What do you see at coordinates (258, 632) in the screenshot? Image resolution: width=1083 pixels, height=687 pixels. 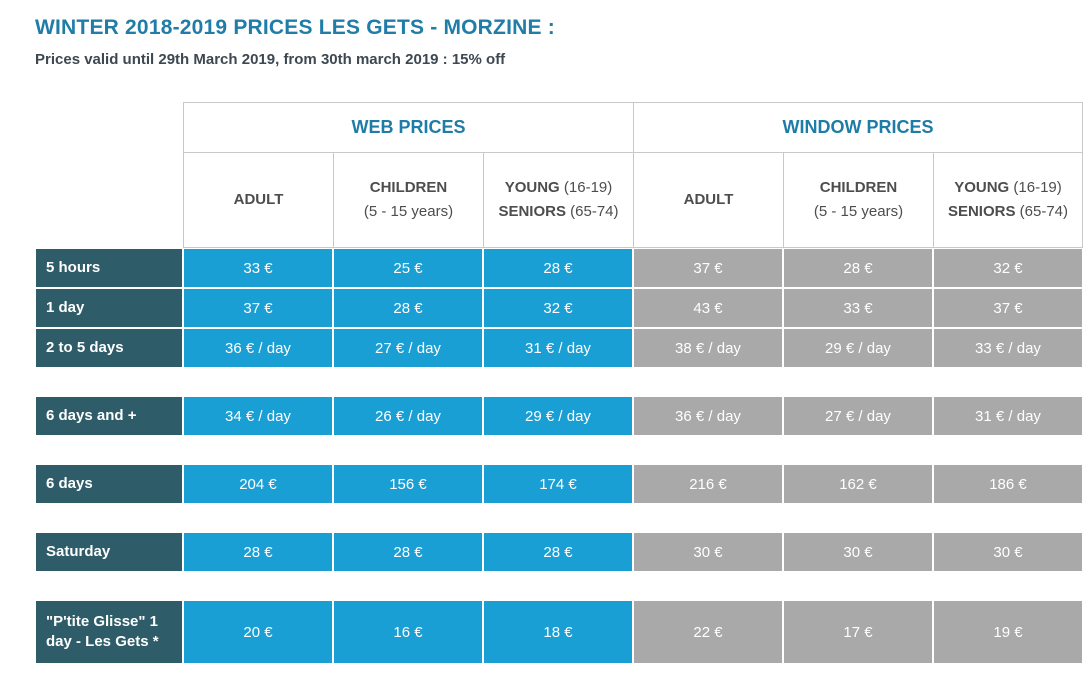 I see `price-cell: 20 €` at bounding box center [258, 632].